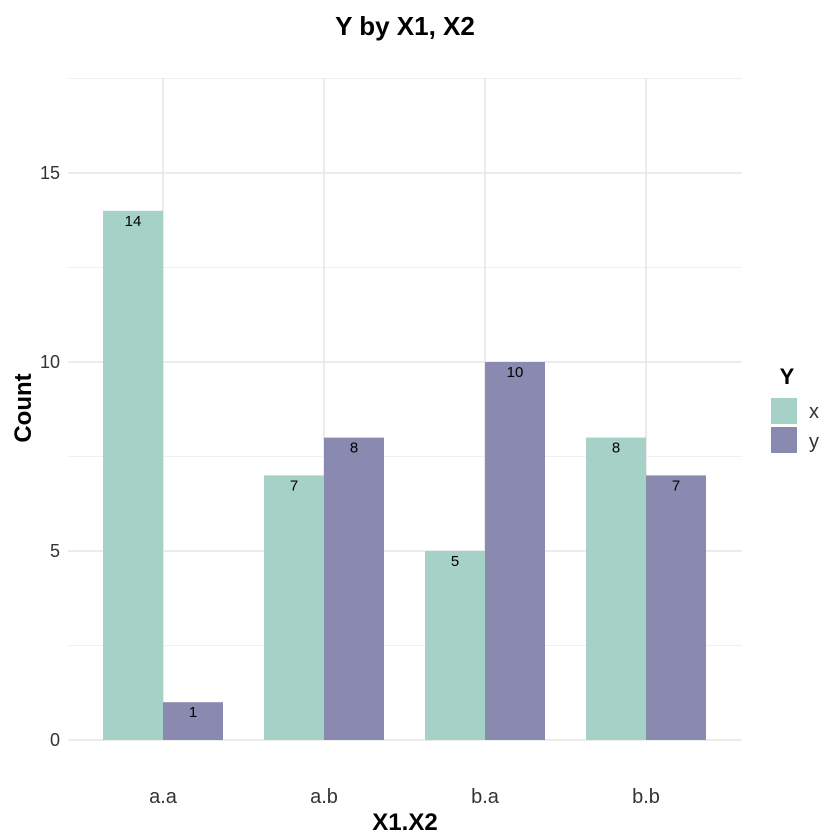 The width and height of the screenshot is (840, 840). I want to click on bar-a.b-x, so click(294, 607).